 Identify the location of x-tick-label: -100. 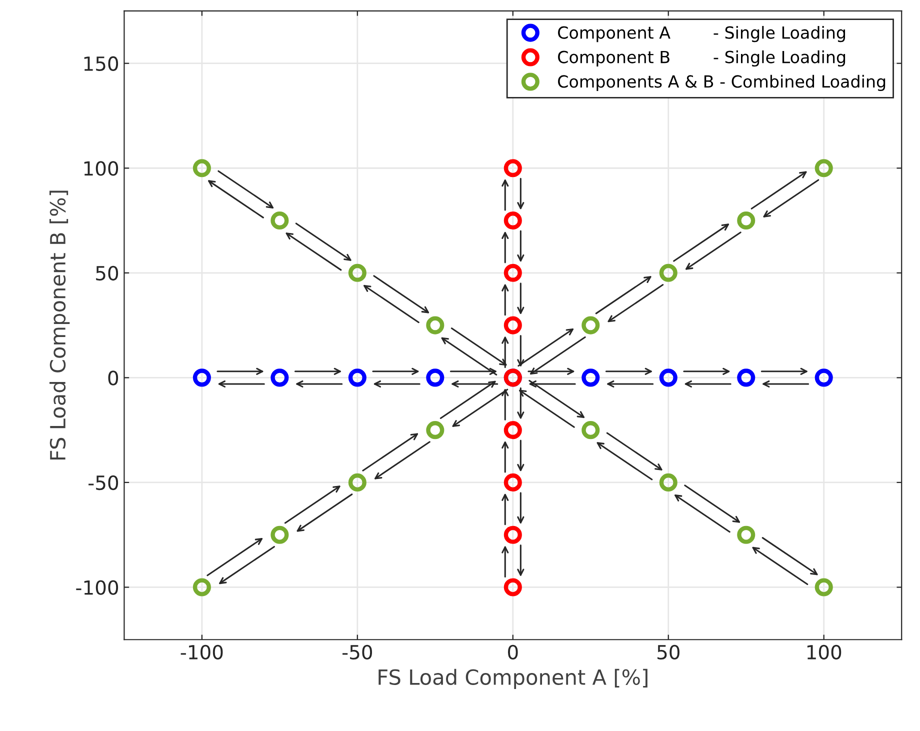
(201, 652).